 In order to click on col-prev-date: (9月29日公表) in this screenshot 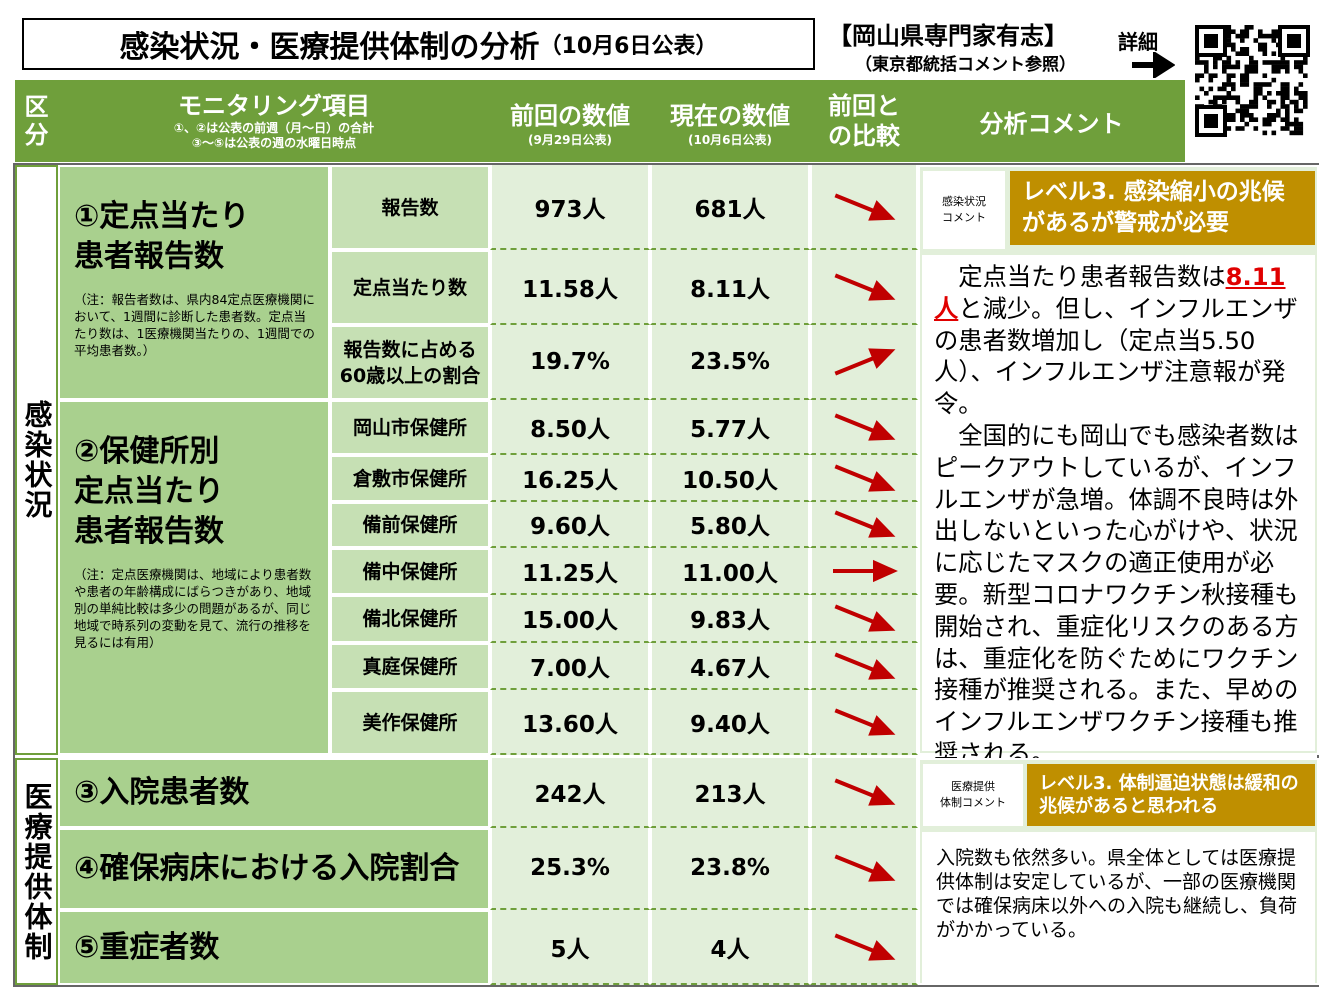, I will do `click(570, 140)`.